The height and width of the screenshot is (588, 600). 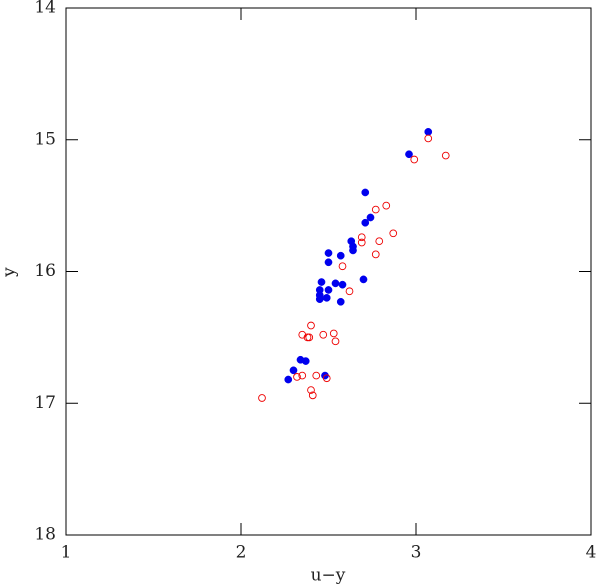 I want to click on y-tick-label: 15, so click(x=45, y=139).